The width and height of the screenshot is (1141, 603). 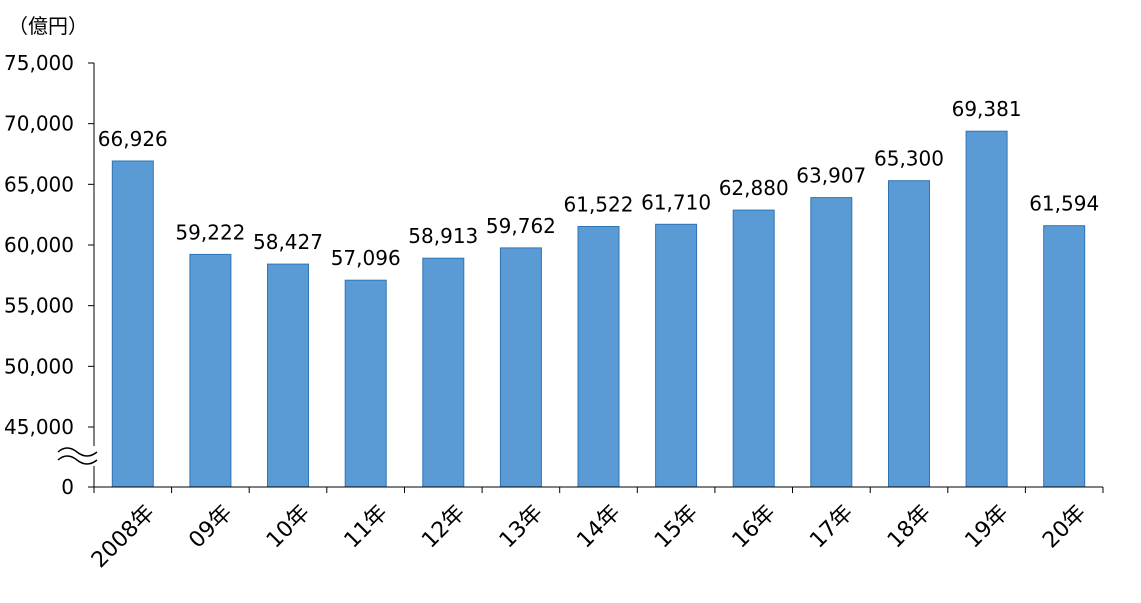 I want to click on unit-label: （億円）, so click(x=48, y=26).